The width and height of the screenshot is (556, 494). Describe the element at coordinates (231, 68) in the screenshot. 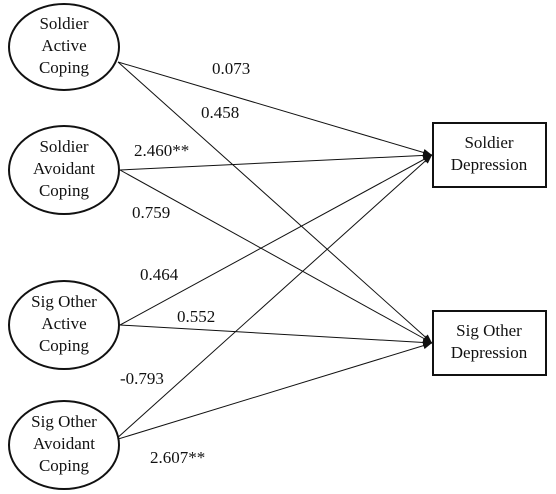

I see `edge-label: 0.073` at that location.